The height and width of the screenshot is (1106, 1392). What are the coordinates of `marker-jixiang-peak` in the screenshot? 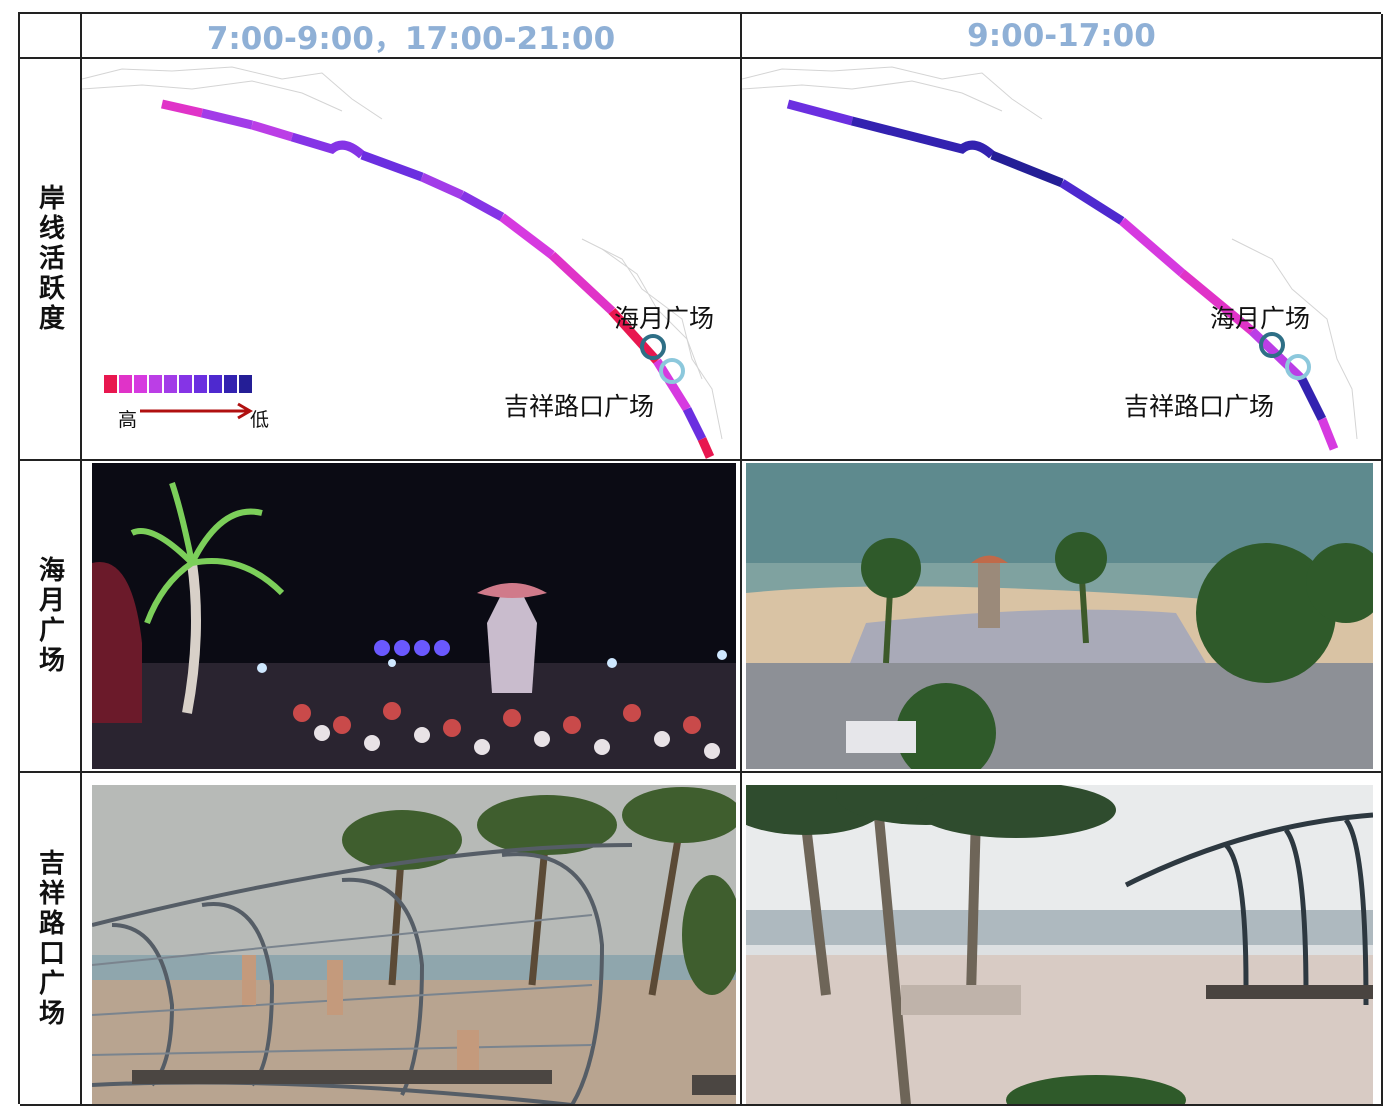 It's located at (672, 371).